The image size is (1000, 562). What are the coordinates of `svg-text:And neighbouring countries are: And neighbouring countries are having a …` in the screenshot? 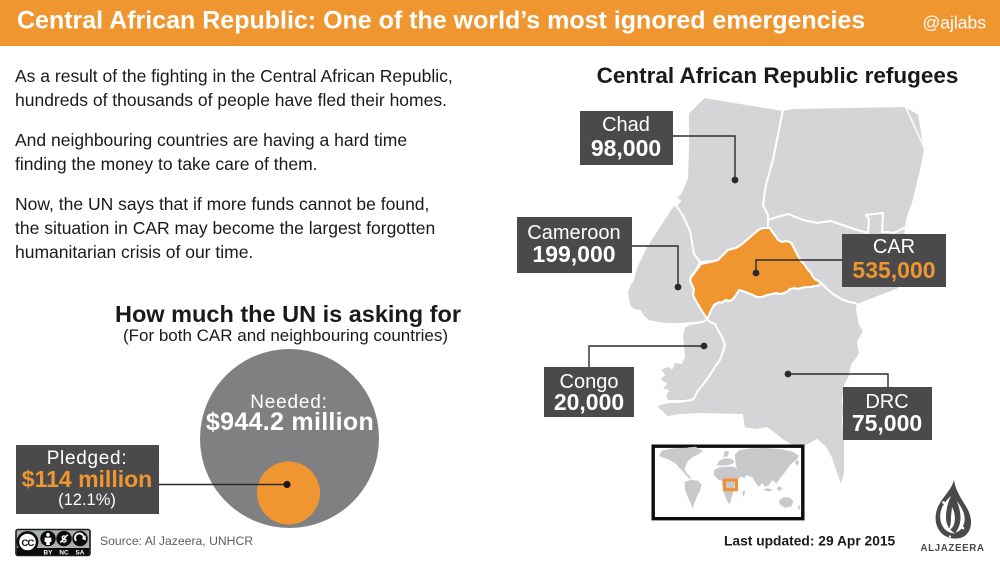 It's located at (211, 140).